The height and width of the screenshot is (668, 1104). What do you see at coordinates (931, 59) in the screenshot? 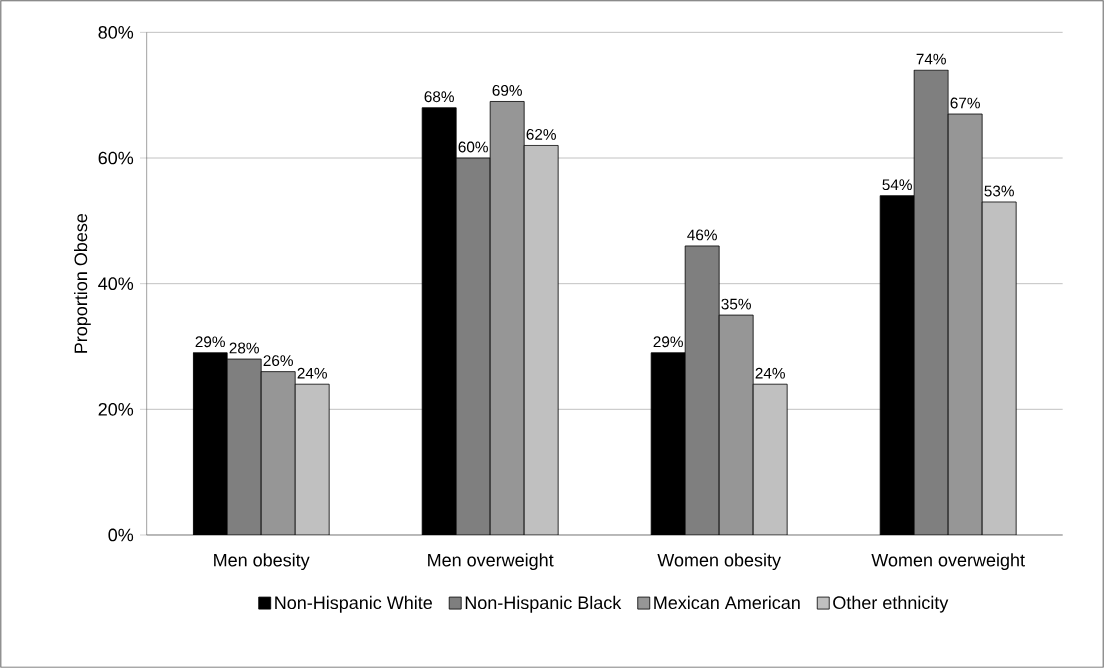
I see `data-label: 74%` at bounding box center [931, 59].